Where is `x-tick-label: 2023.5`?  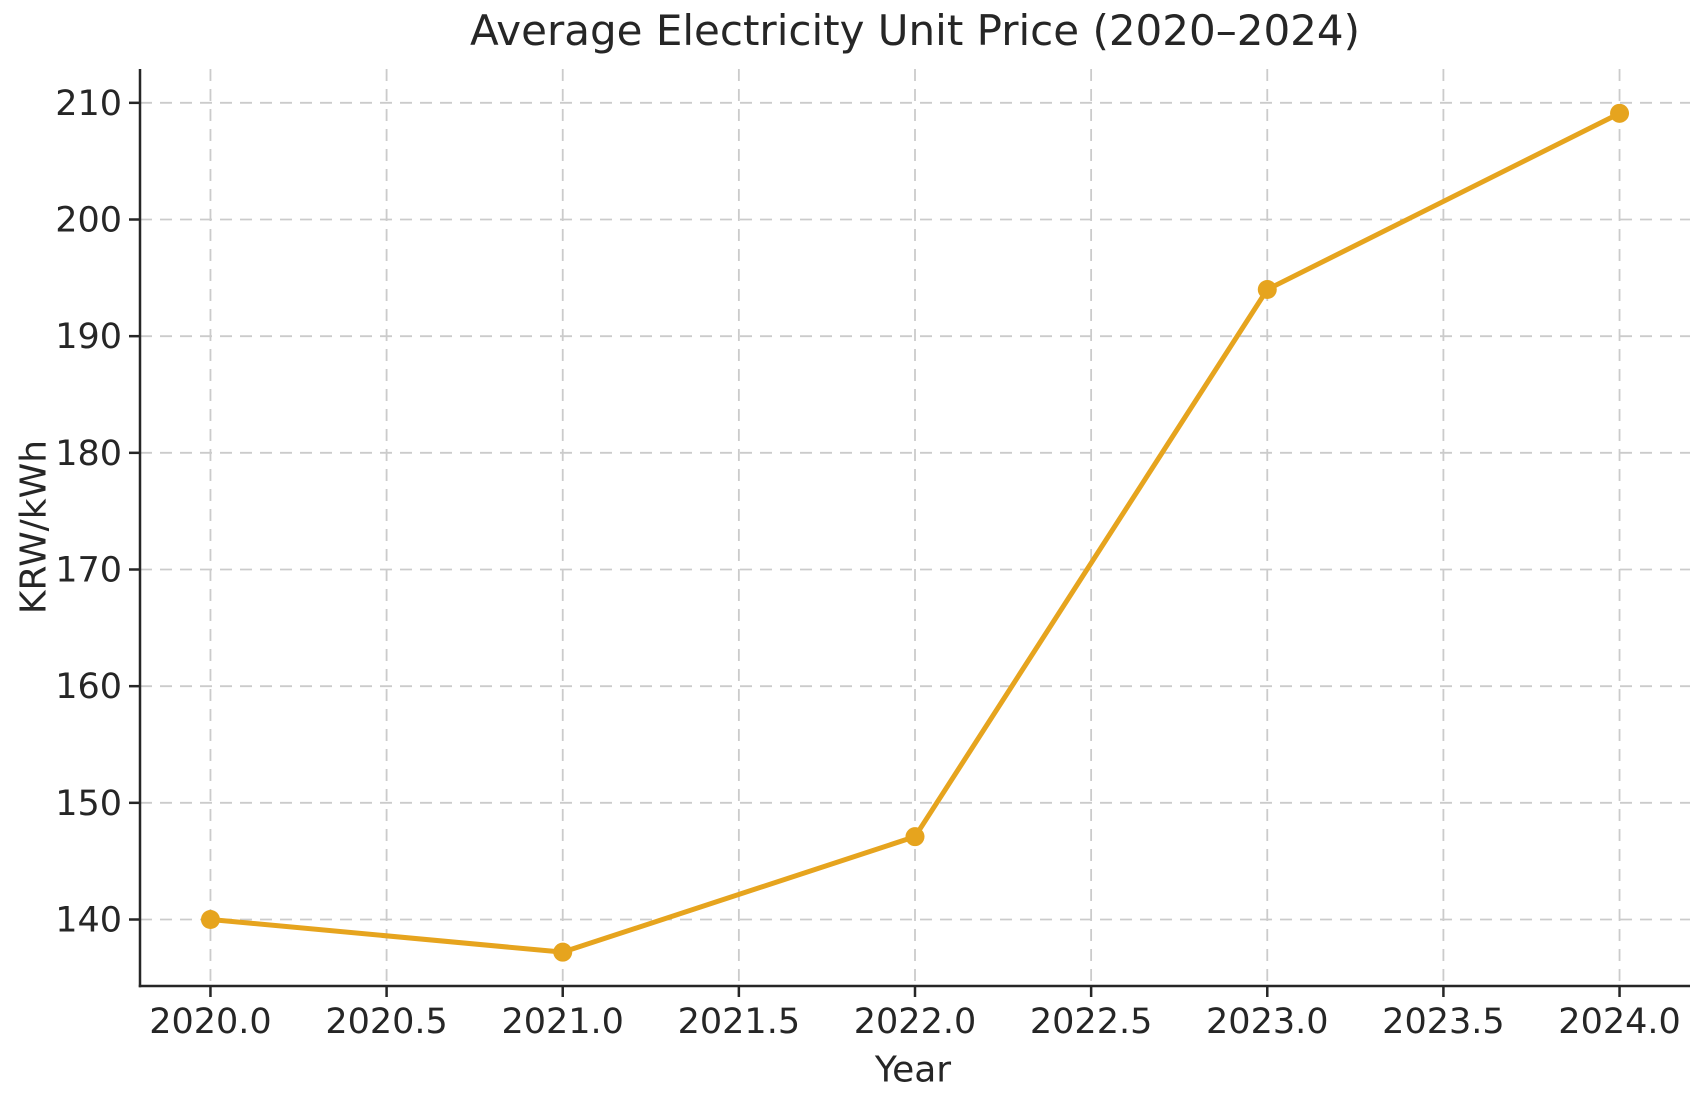 x-tick-label: 2023.5 is located at coordinates (1443, 1022).